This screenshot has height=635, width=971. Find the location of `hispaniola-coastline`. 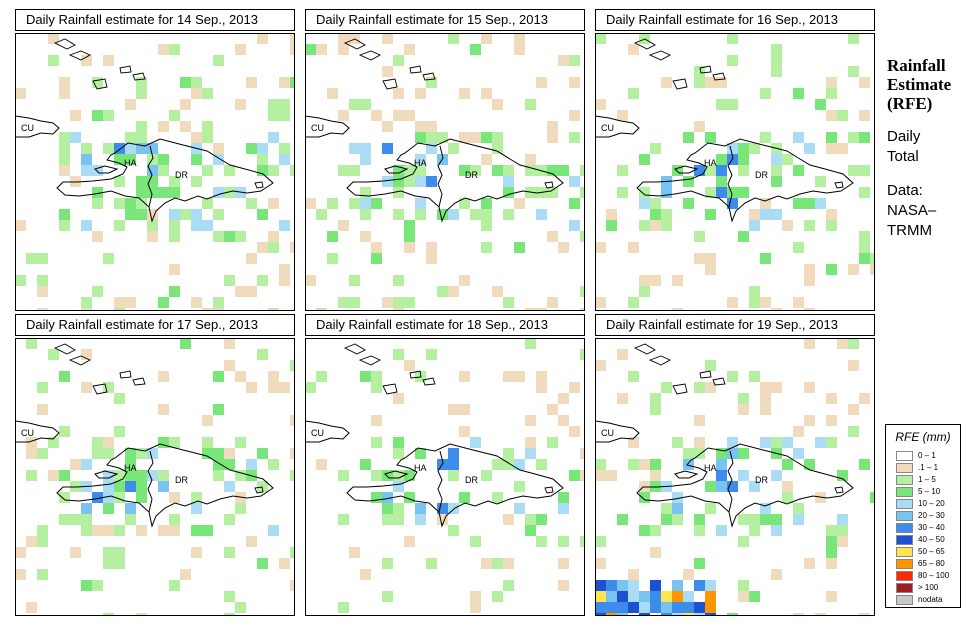

hispaniola-coastline is located at coordinates (455, 485).